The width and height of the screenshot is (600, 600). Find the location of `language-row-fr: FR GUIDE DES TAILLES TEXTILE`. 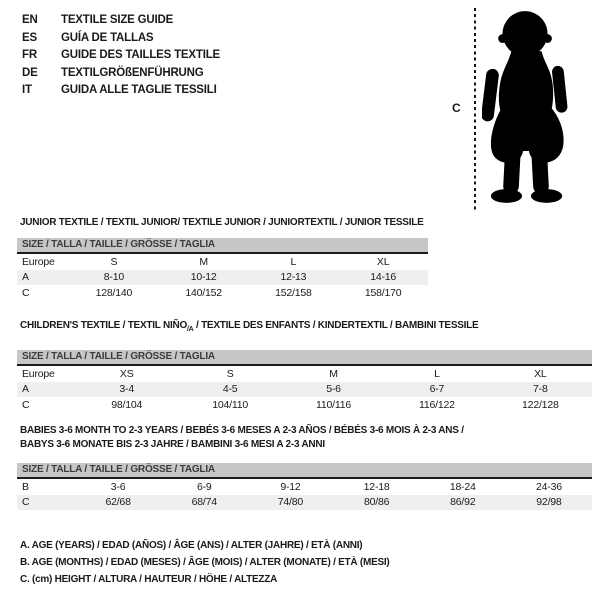

language-row-fr: FR GUIDE DES TAILLES TEXTILE is located at coordinates (121, 56).